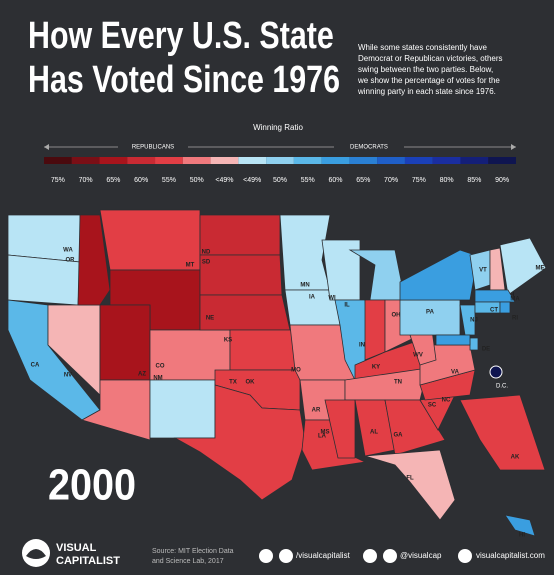 The width and height of the screenshot is (554, 575). Describe the element at coordinates (228, 341) in the screenshot. I see `state-label: KS` at that location.